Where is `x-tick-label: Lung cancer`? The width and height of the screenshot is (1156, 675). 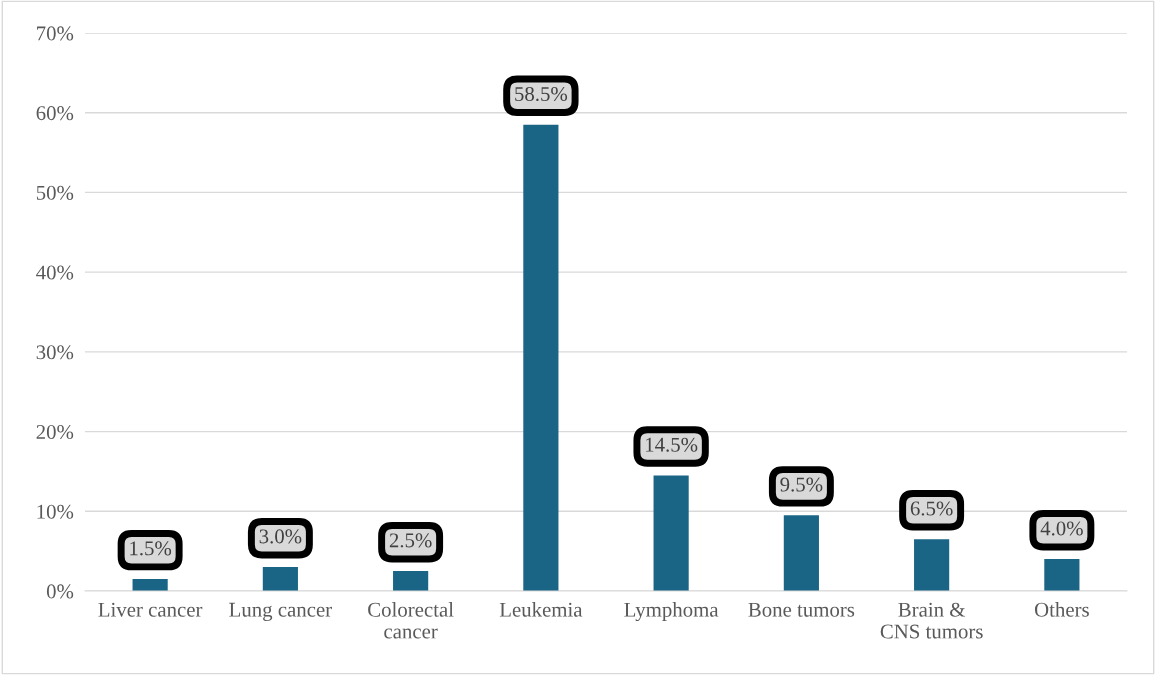
x-tick-label: Lung cancer is located at coordinates (280, 611).